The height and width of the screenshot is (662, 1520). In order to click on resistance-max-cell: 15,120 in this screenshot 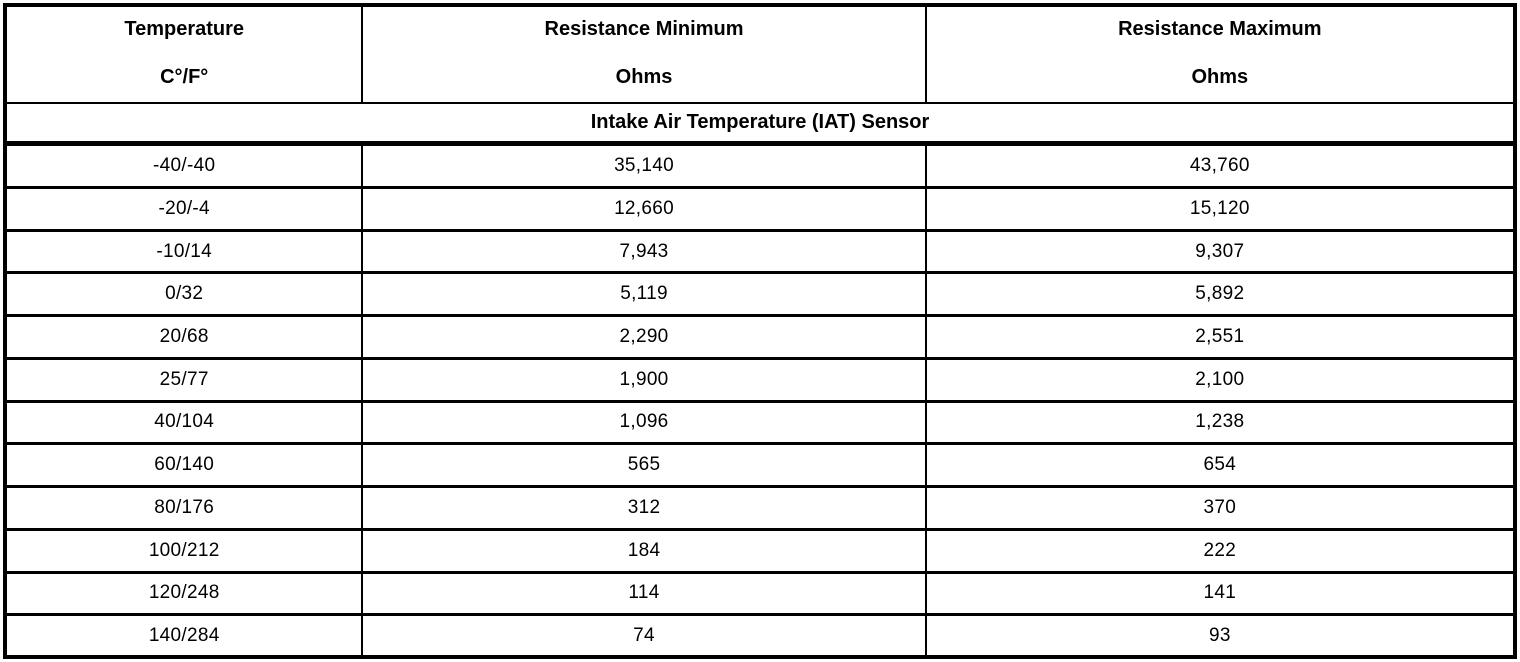, I will do `click(1218, 209)`.